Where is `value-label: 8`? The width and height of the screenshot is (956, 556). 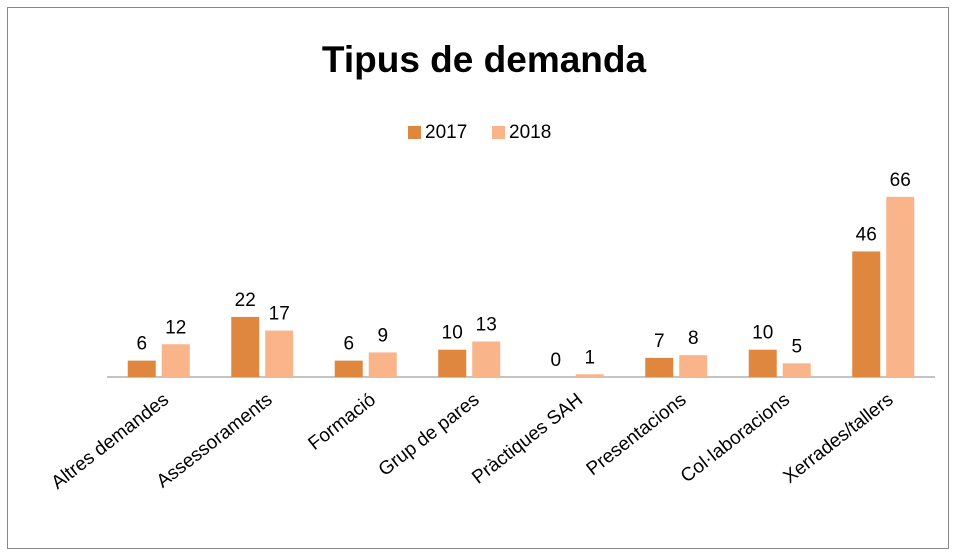 value-label: 8 is located at coordinates (693, 338).